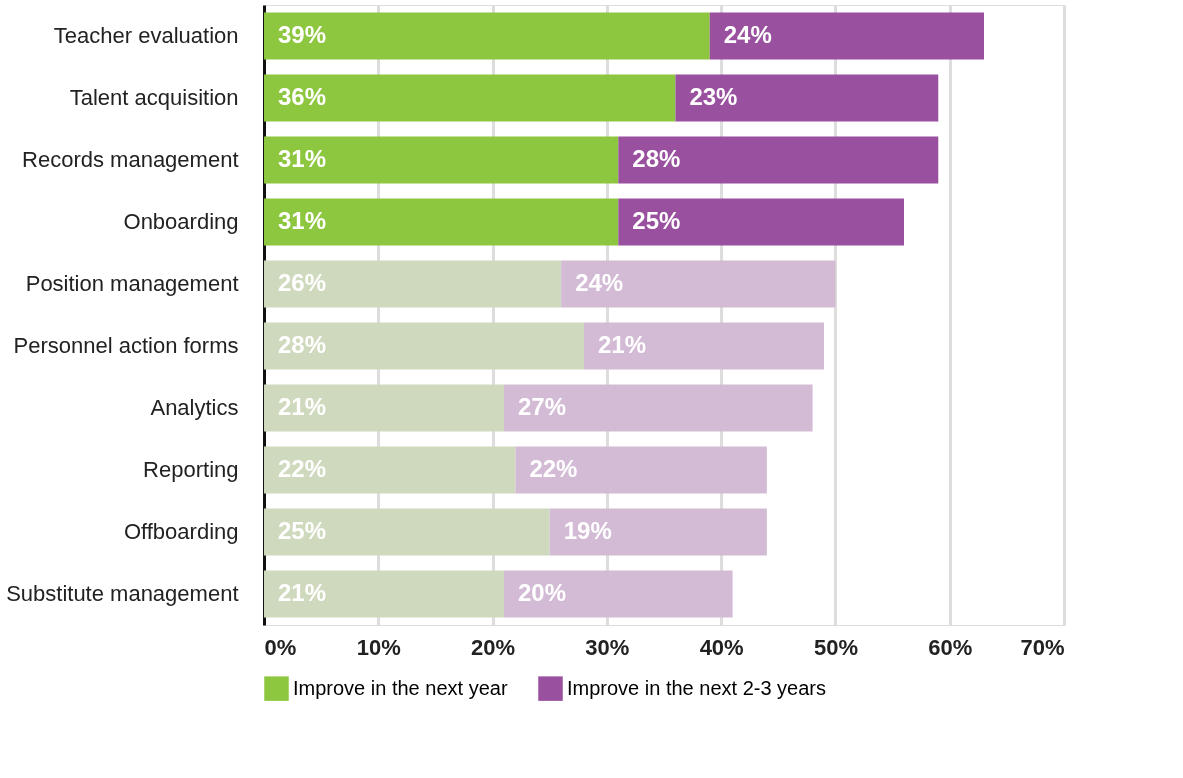 The image size is (1183, 778). Describe the element at coordinates (280, 647) in the screenshot. I see `x-tick-label: 0%` at that location.